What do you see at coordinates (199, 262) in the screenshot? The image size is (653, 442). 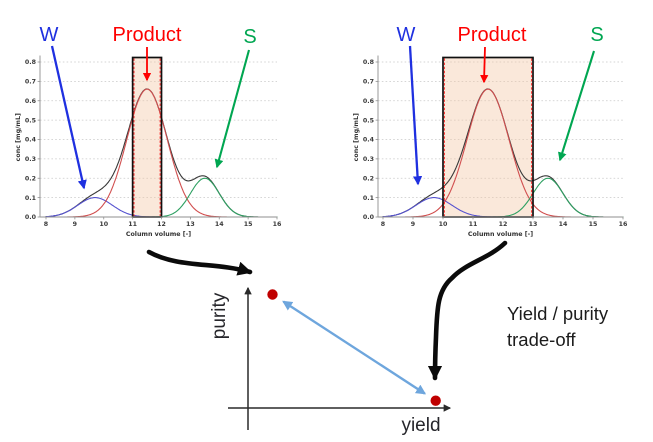 I see `flow-arrow-left-icon` at bounding box center [199, 262].